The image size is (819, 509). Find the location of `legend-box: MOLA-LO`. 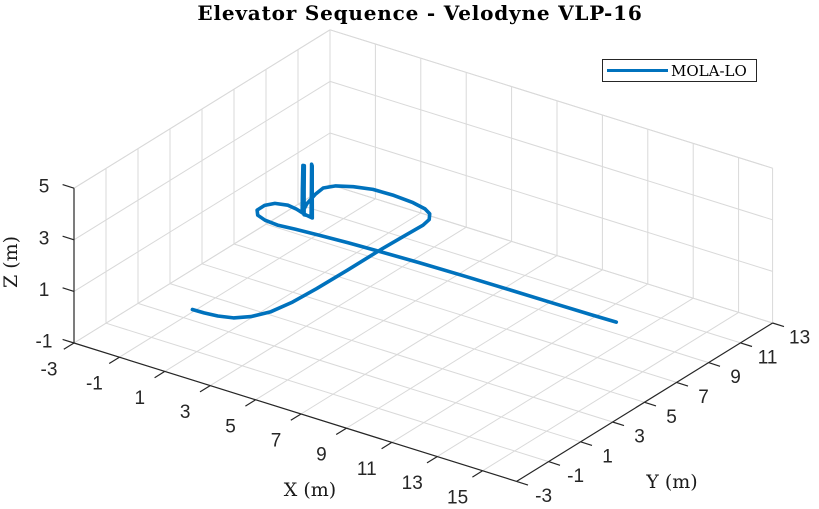

legend-box: MOLA-LO is located at coordinates (679, 70).